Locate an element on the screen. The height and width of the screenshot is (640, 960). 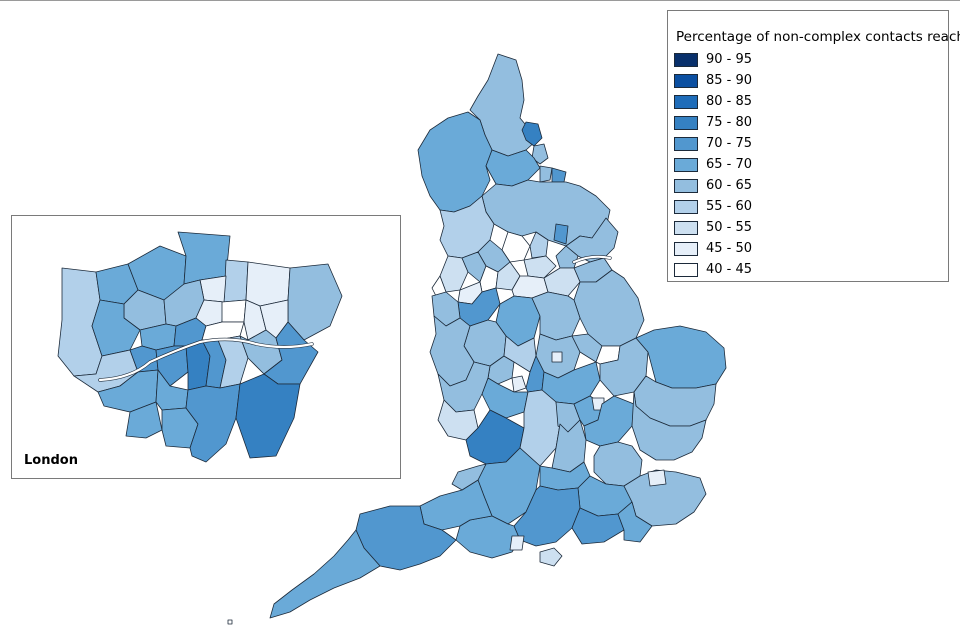
legend-item: 50 - 55 is located at coordinates (713, 227).